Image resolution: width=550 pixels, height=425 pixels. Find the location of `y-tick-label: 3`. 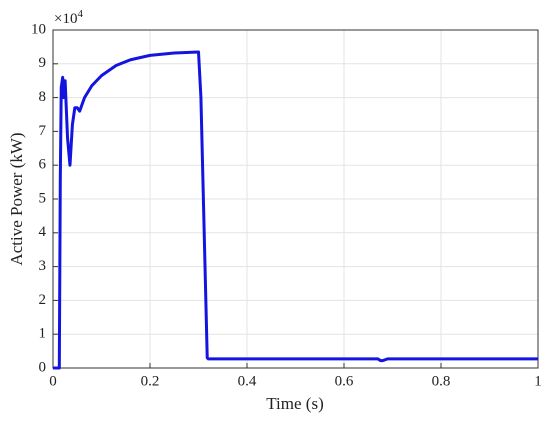

y-tick-label: 3 is located at coordinates (43, 266).